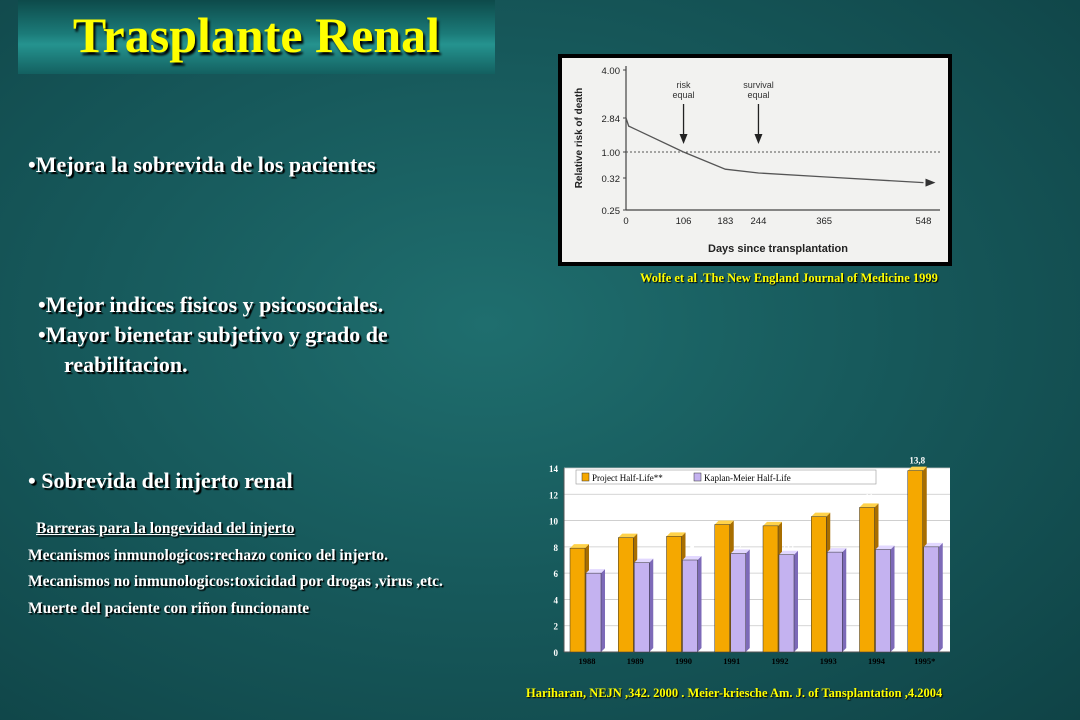  I want to click on curve-arrowhead, so click(930, 182).